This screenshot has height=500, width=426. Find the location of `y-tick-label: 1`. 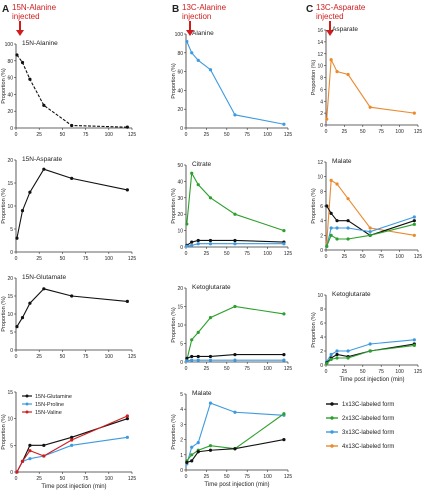

y-tick-label: 1 is located at coordinates (181, 456).